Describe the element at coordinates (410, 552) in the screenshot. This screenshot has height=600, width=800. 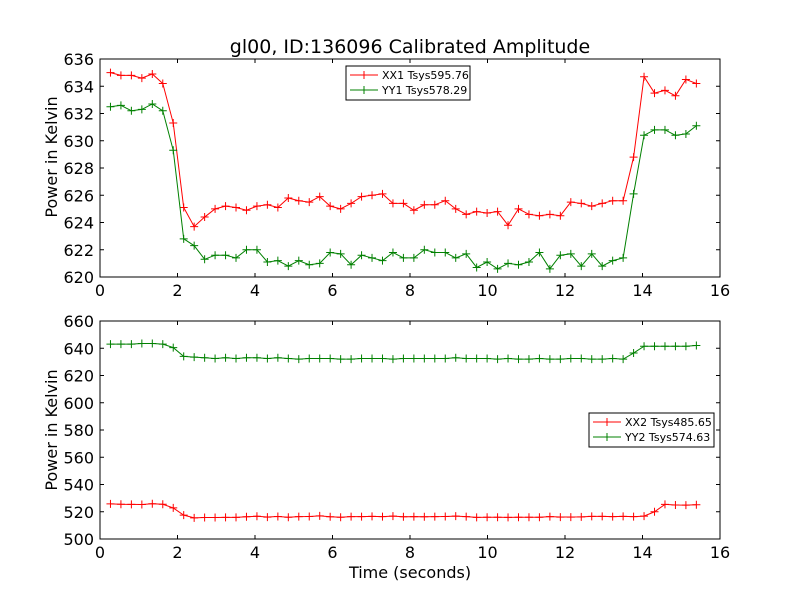
I see `x-tick-label: 8` at that location.